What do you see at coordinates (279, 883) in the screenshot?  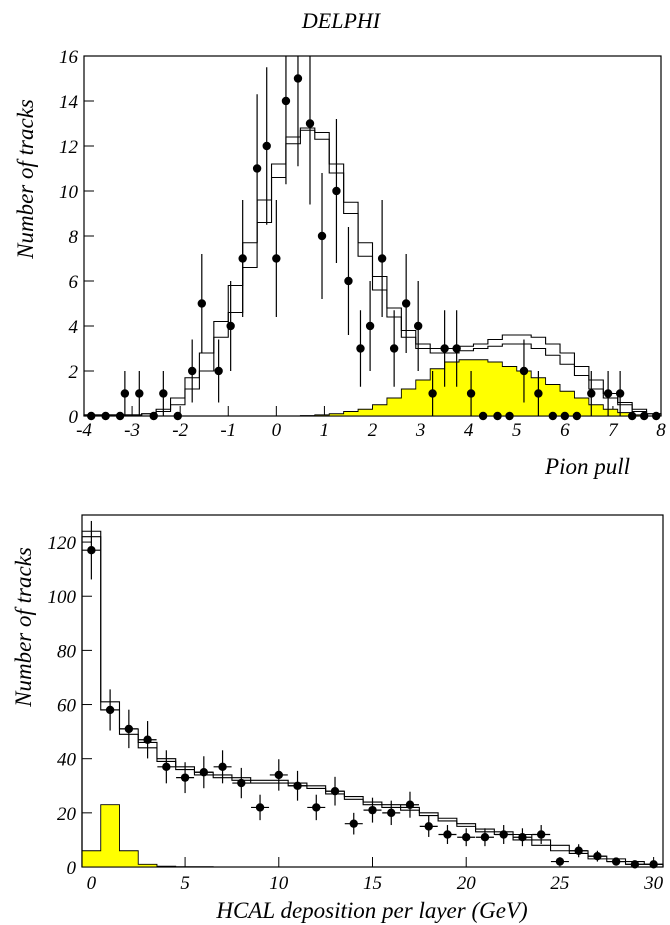 I see `x-tick-label: 10` at bounding box center [279, 883].